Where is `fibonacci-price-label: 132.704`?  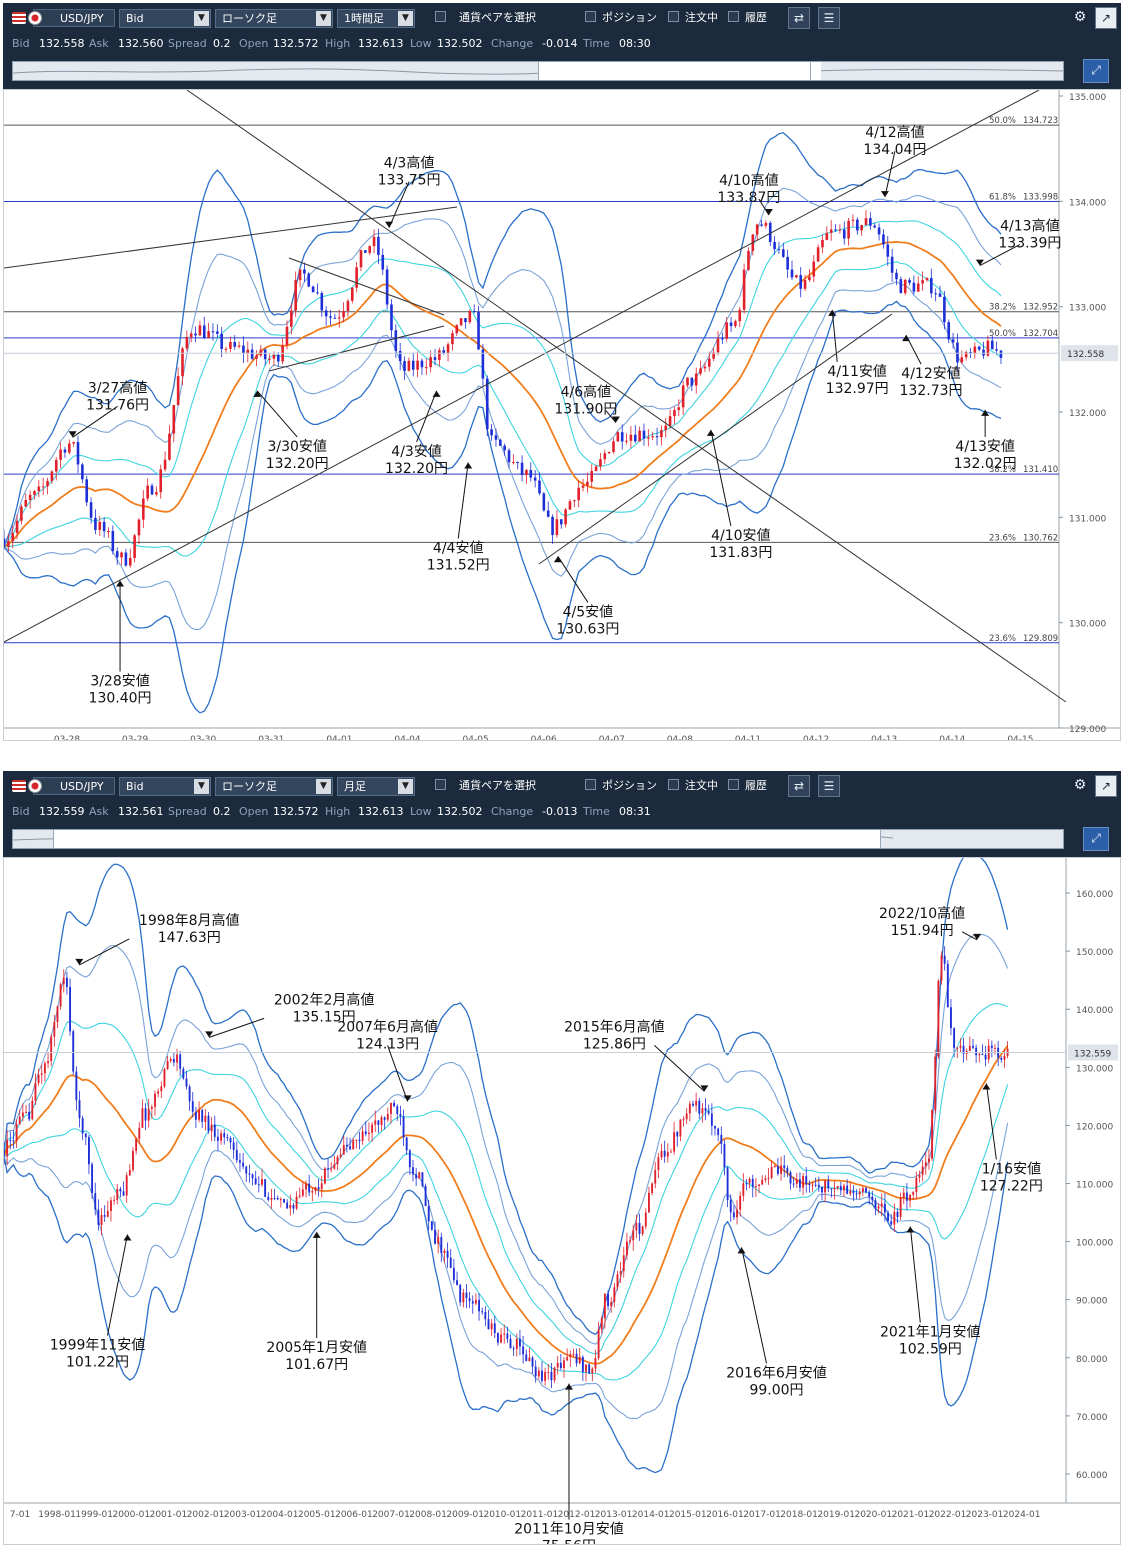 fibonacci-price-label: 132.704 is located at coordinates (1040, 334).